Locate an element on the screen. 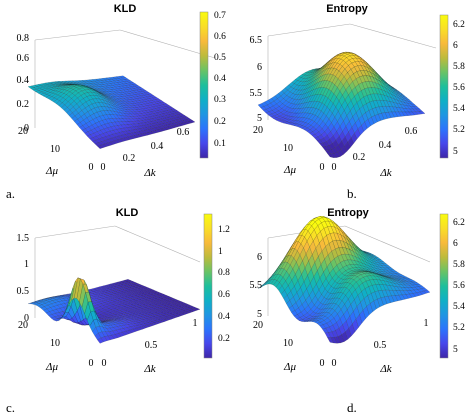  colorbar-tick: 5.2 is located at coordinates (459, 130).